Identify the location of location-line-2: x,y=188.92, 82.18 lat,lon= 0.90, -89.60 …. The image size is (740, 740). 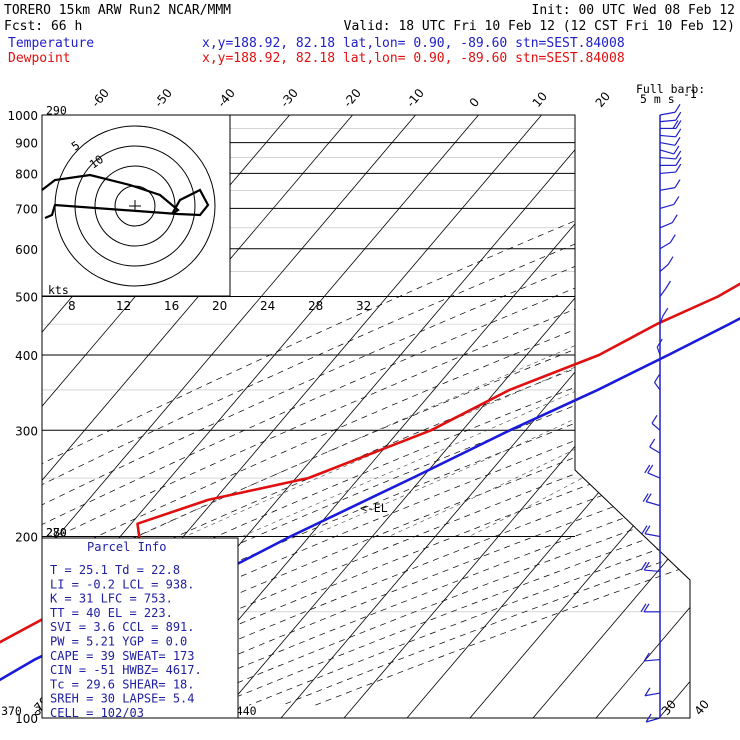
(413, 58).